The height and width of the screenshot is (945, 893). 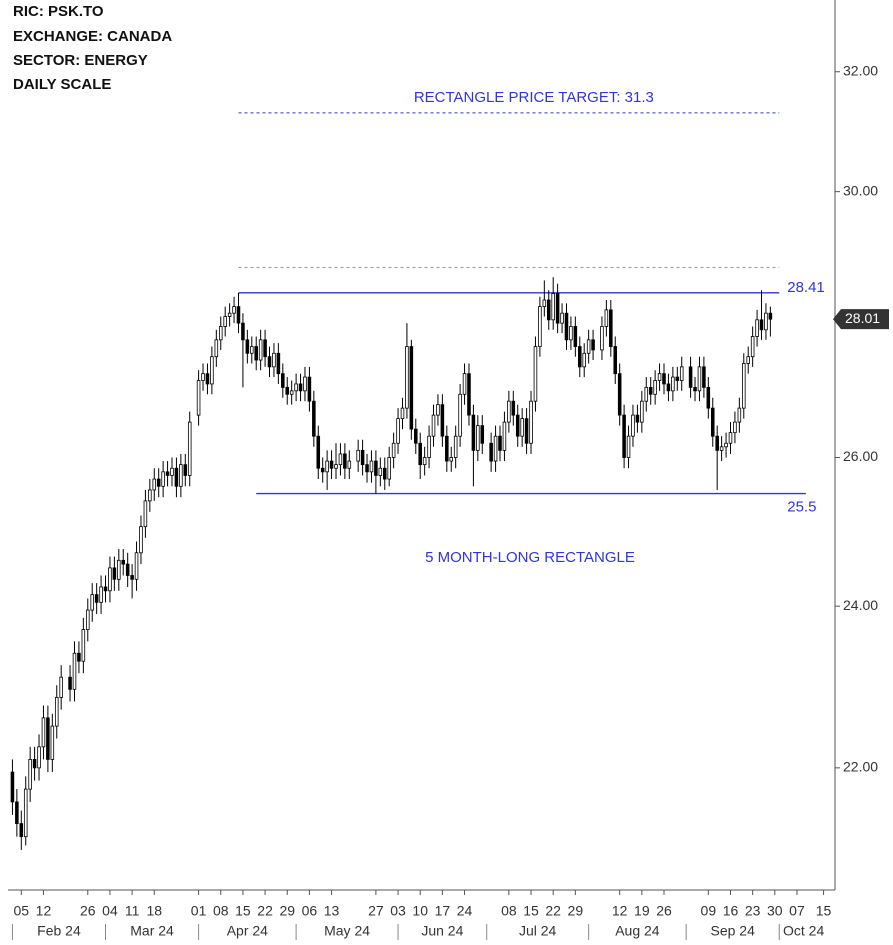 I want to click on info-line: SECTOR: ENERGY, so click(x=80, y=60).